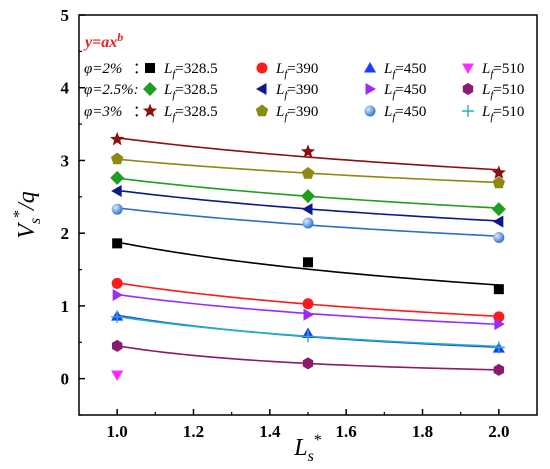 The width and height of the screenshot is (550, 469). What do you see at coordinates (103, 112) in the screenshot?
I see `legend-row-label: φ=3%` at bounding box center [103, 112].